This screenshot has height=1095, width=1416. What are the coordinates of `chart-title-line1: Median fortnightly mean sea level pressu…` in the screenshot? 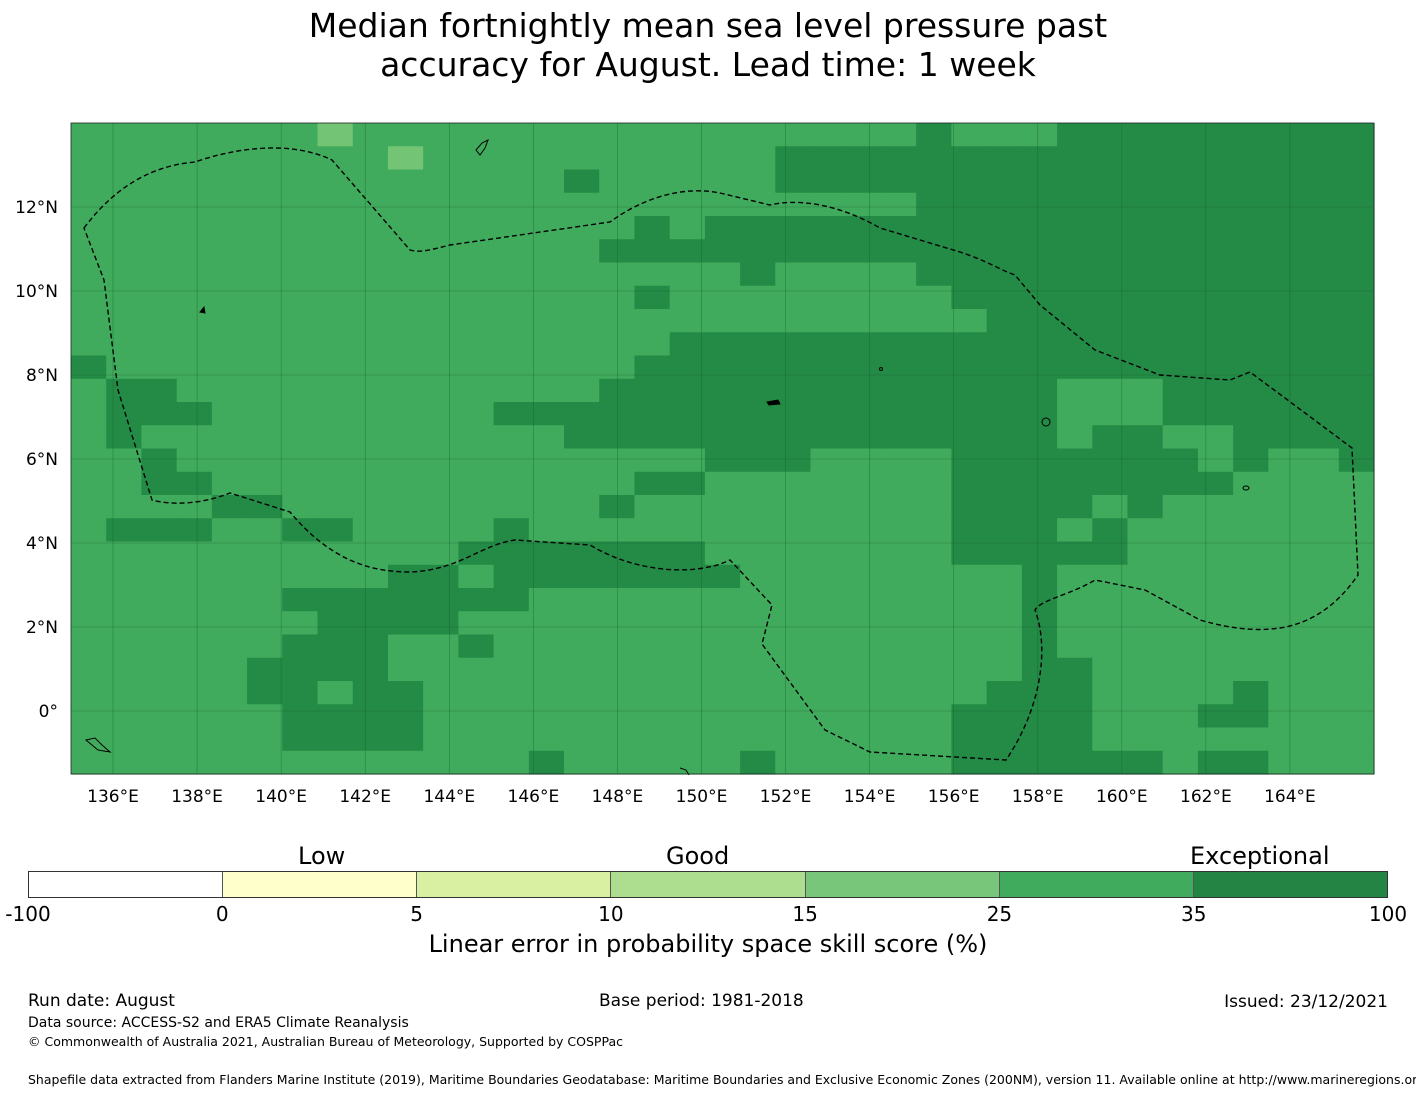 It's located at (708, 25).